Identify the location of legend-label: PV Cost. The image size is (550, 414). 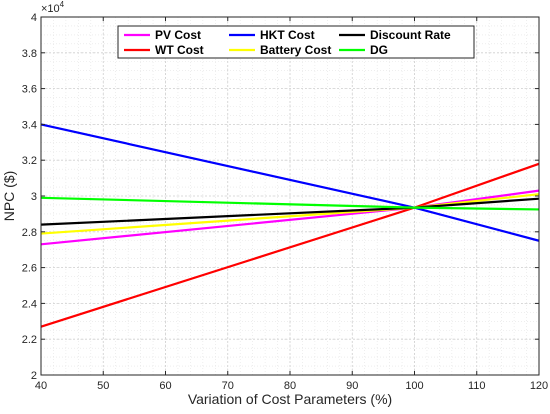
(178, 35).